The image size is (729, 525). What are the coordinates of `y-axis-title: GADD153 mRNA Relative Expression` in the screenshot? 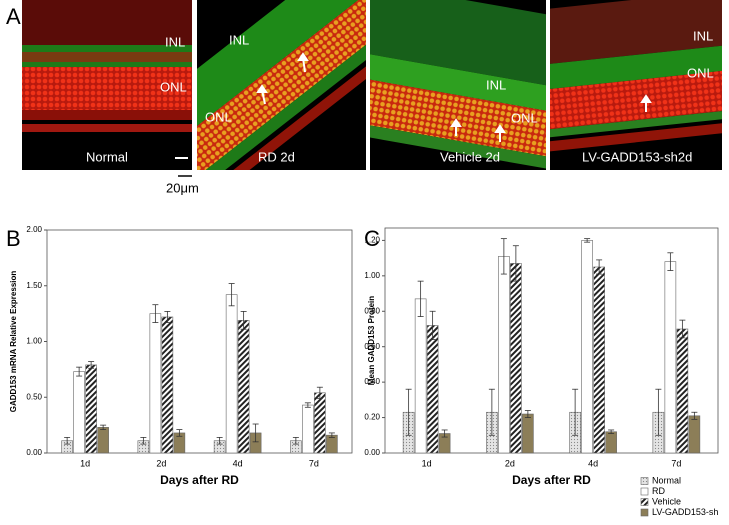 It's located at (13, 342).